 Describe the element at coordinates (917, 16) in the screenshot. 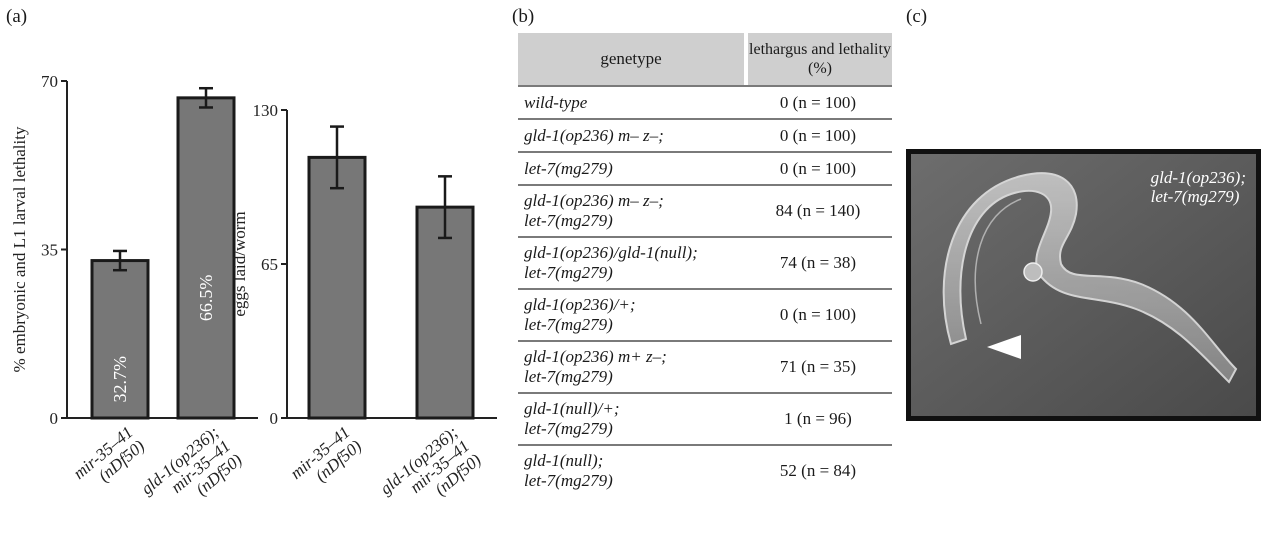

I see `panel-label-c: (c)` at that location.